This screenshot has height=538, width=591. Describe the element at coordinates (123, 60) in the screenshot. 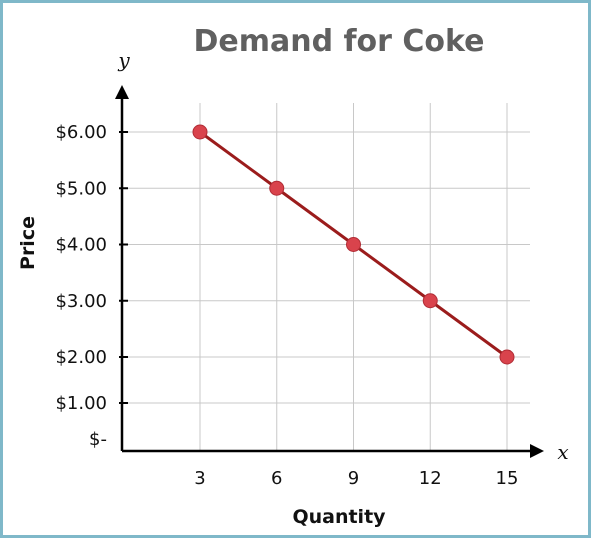

I see `y-axis-symbol: y` at that location.